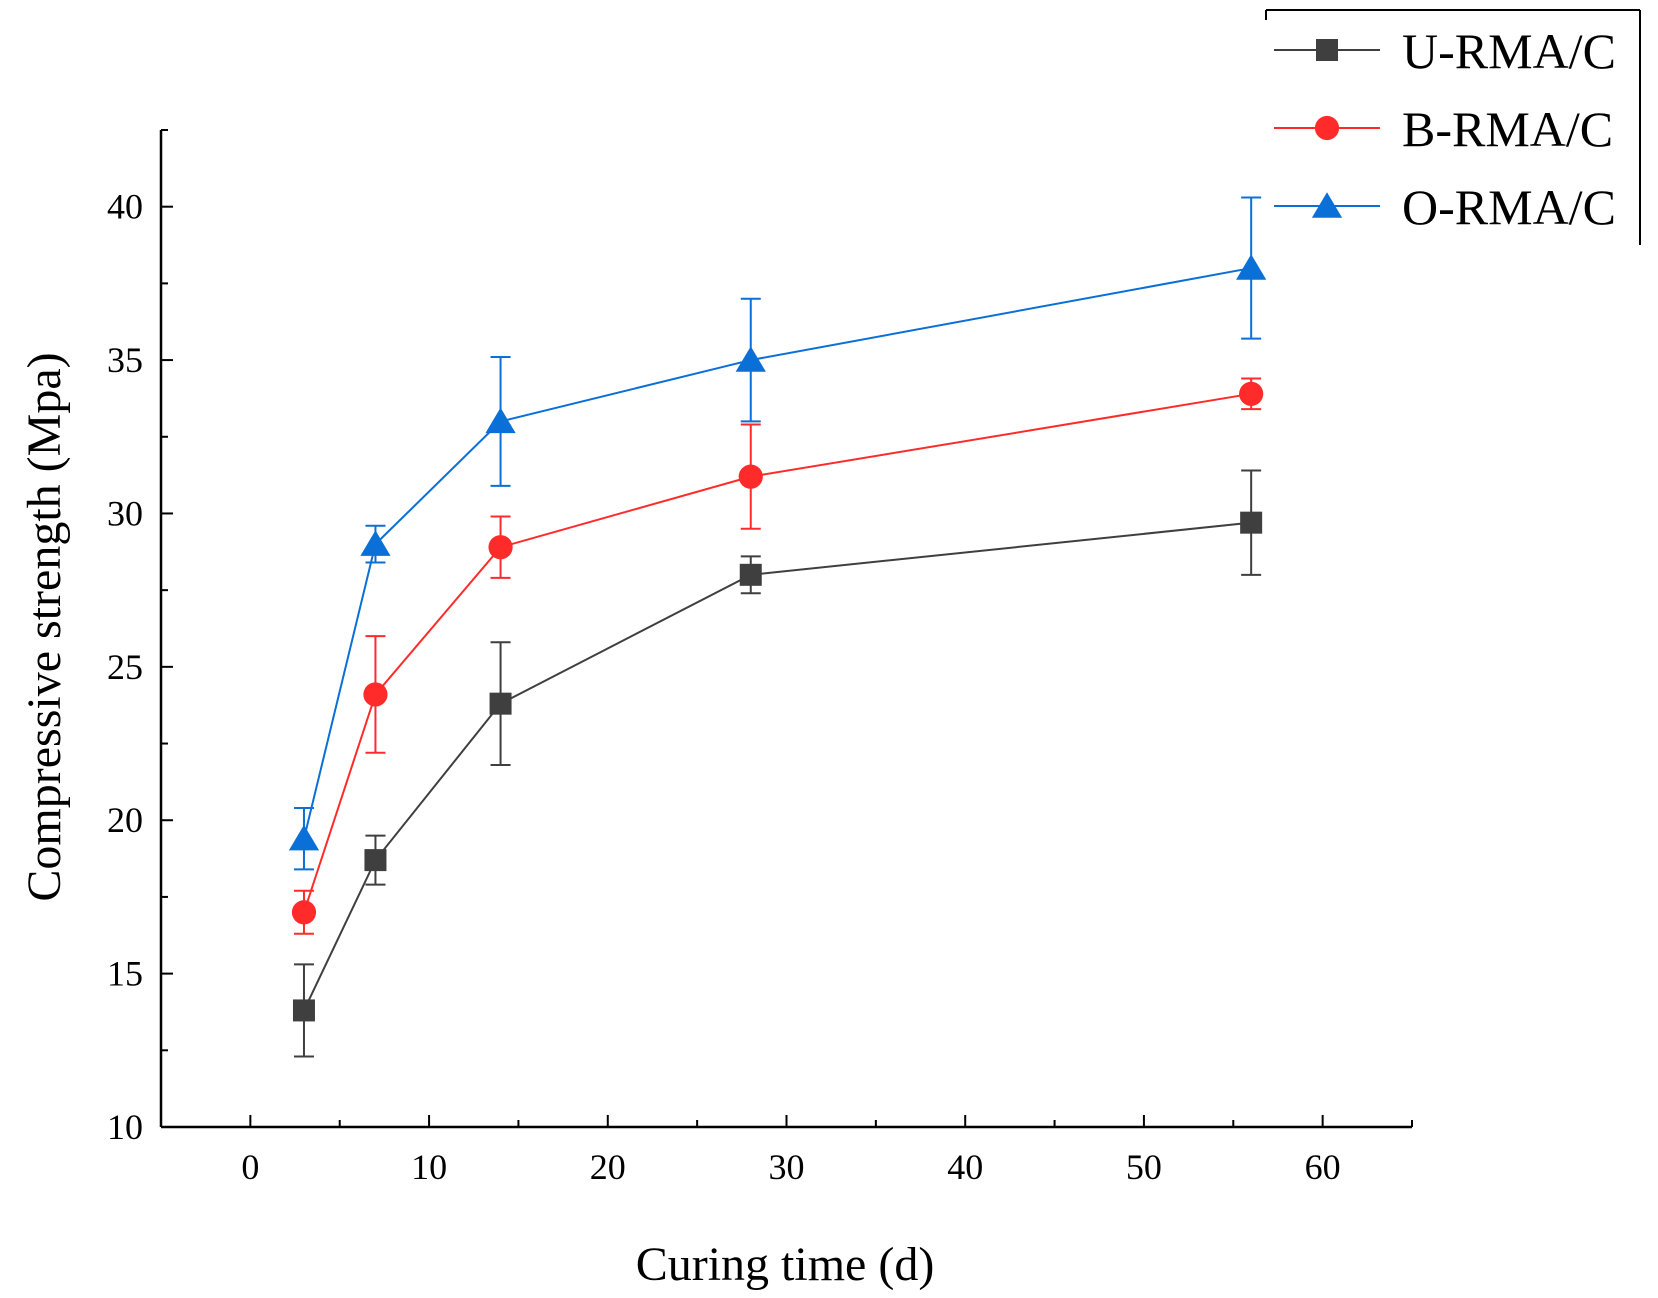 This screenshot has height=1298, width=1658. I want to click on legend-label: B-RMA/C, so click(1507, 129).